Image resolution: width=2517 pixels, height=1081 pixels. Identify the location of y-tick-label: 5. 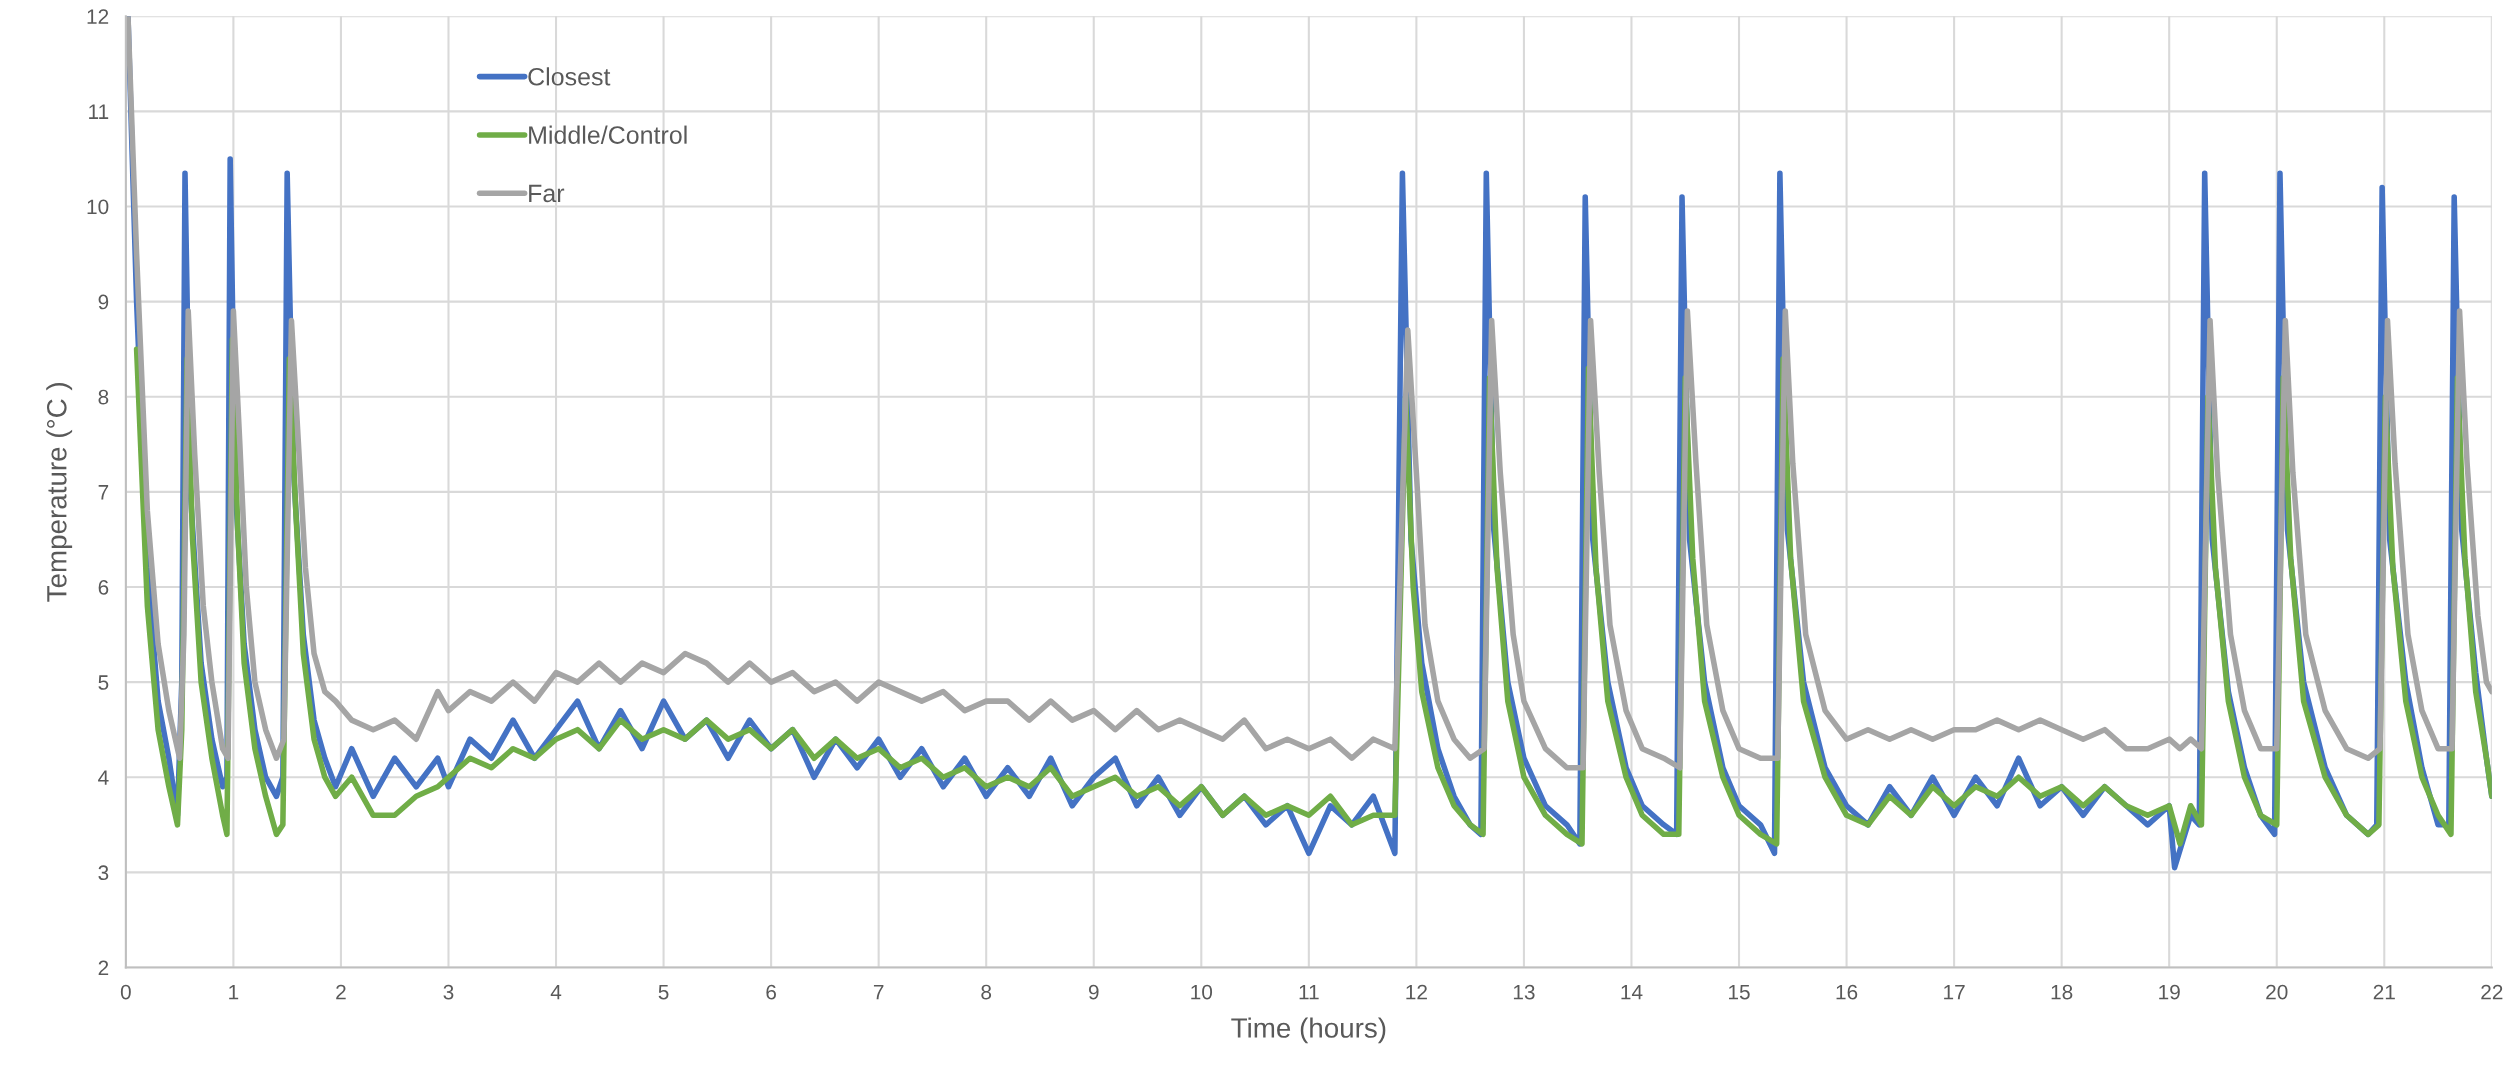
(103, 682).